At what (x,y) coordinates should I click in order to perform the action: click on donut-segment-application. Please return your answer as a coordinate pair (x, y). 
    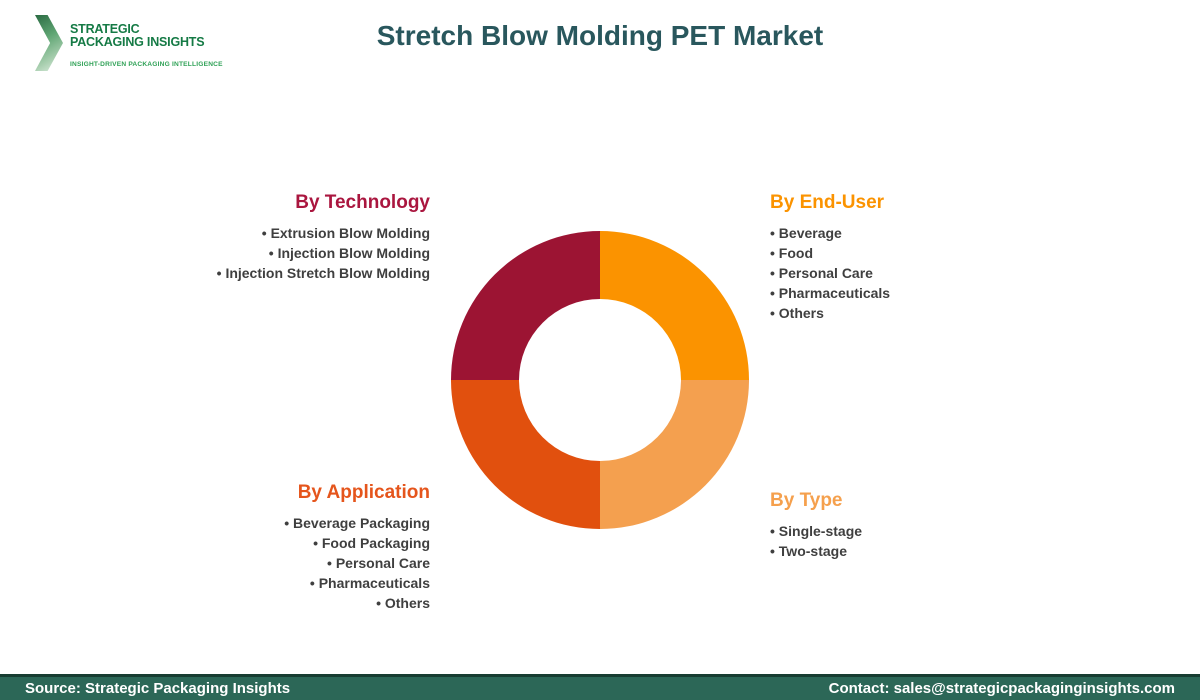
    Looking at the image, I should click on (525, 454).